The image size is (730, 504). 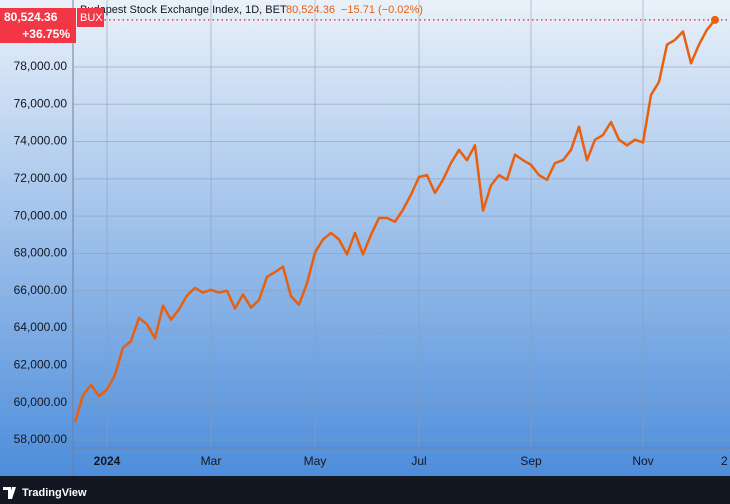 I want to click on price-box, so click(x=38, y=25).